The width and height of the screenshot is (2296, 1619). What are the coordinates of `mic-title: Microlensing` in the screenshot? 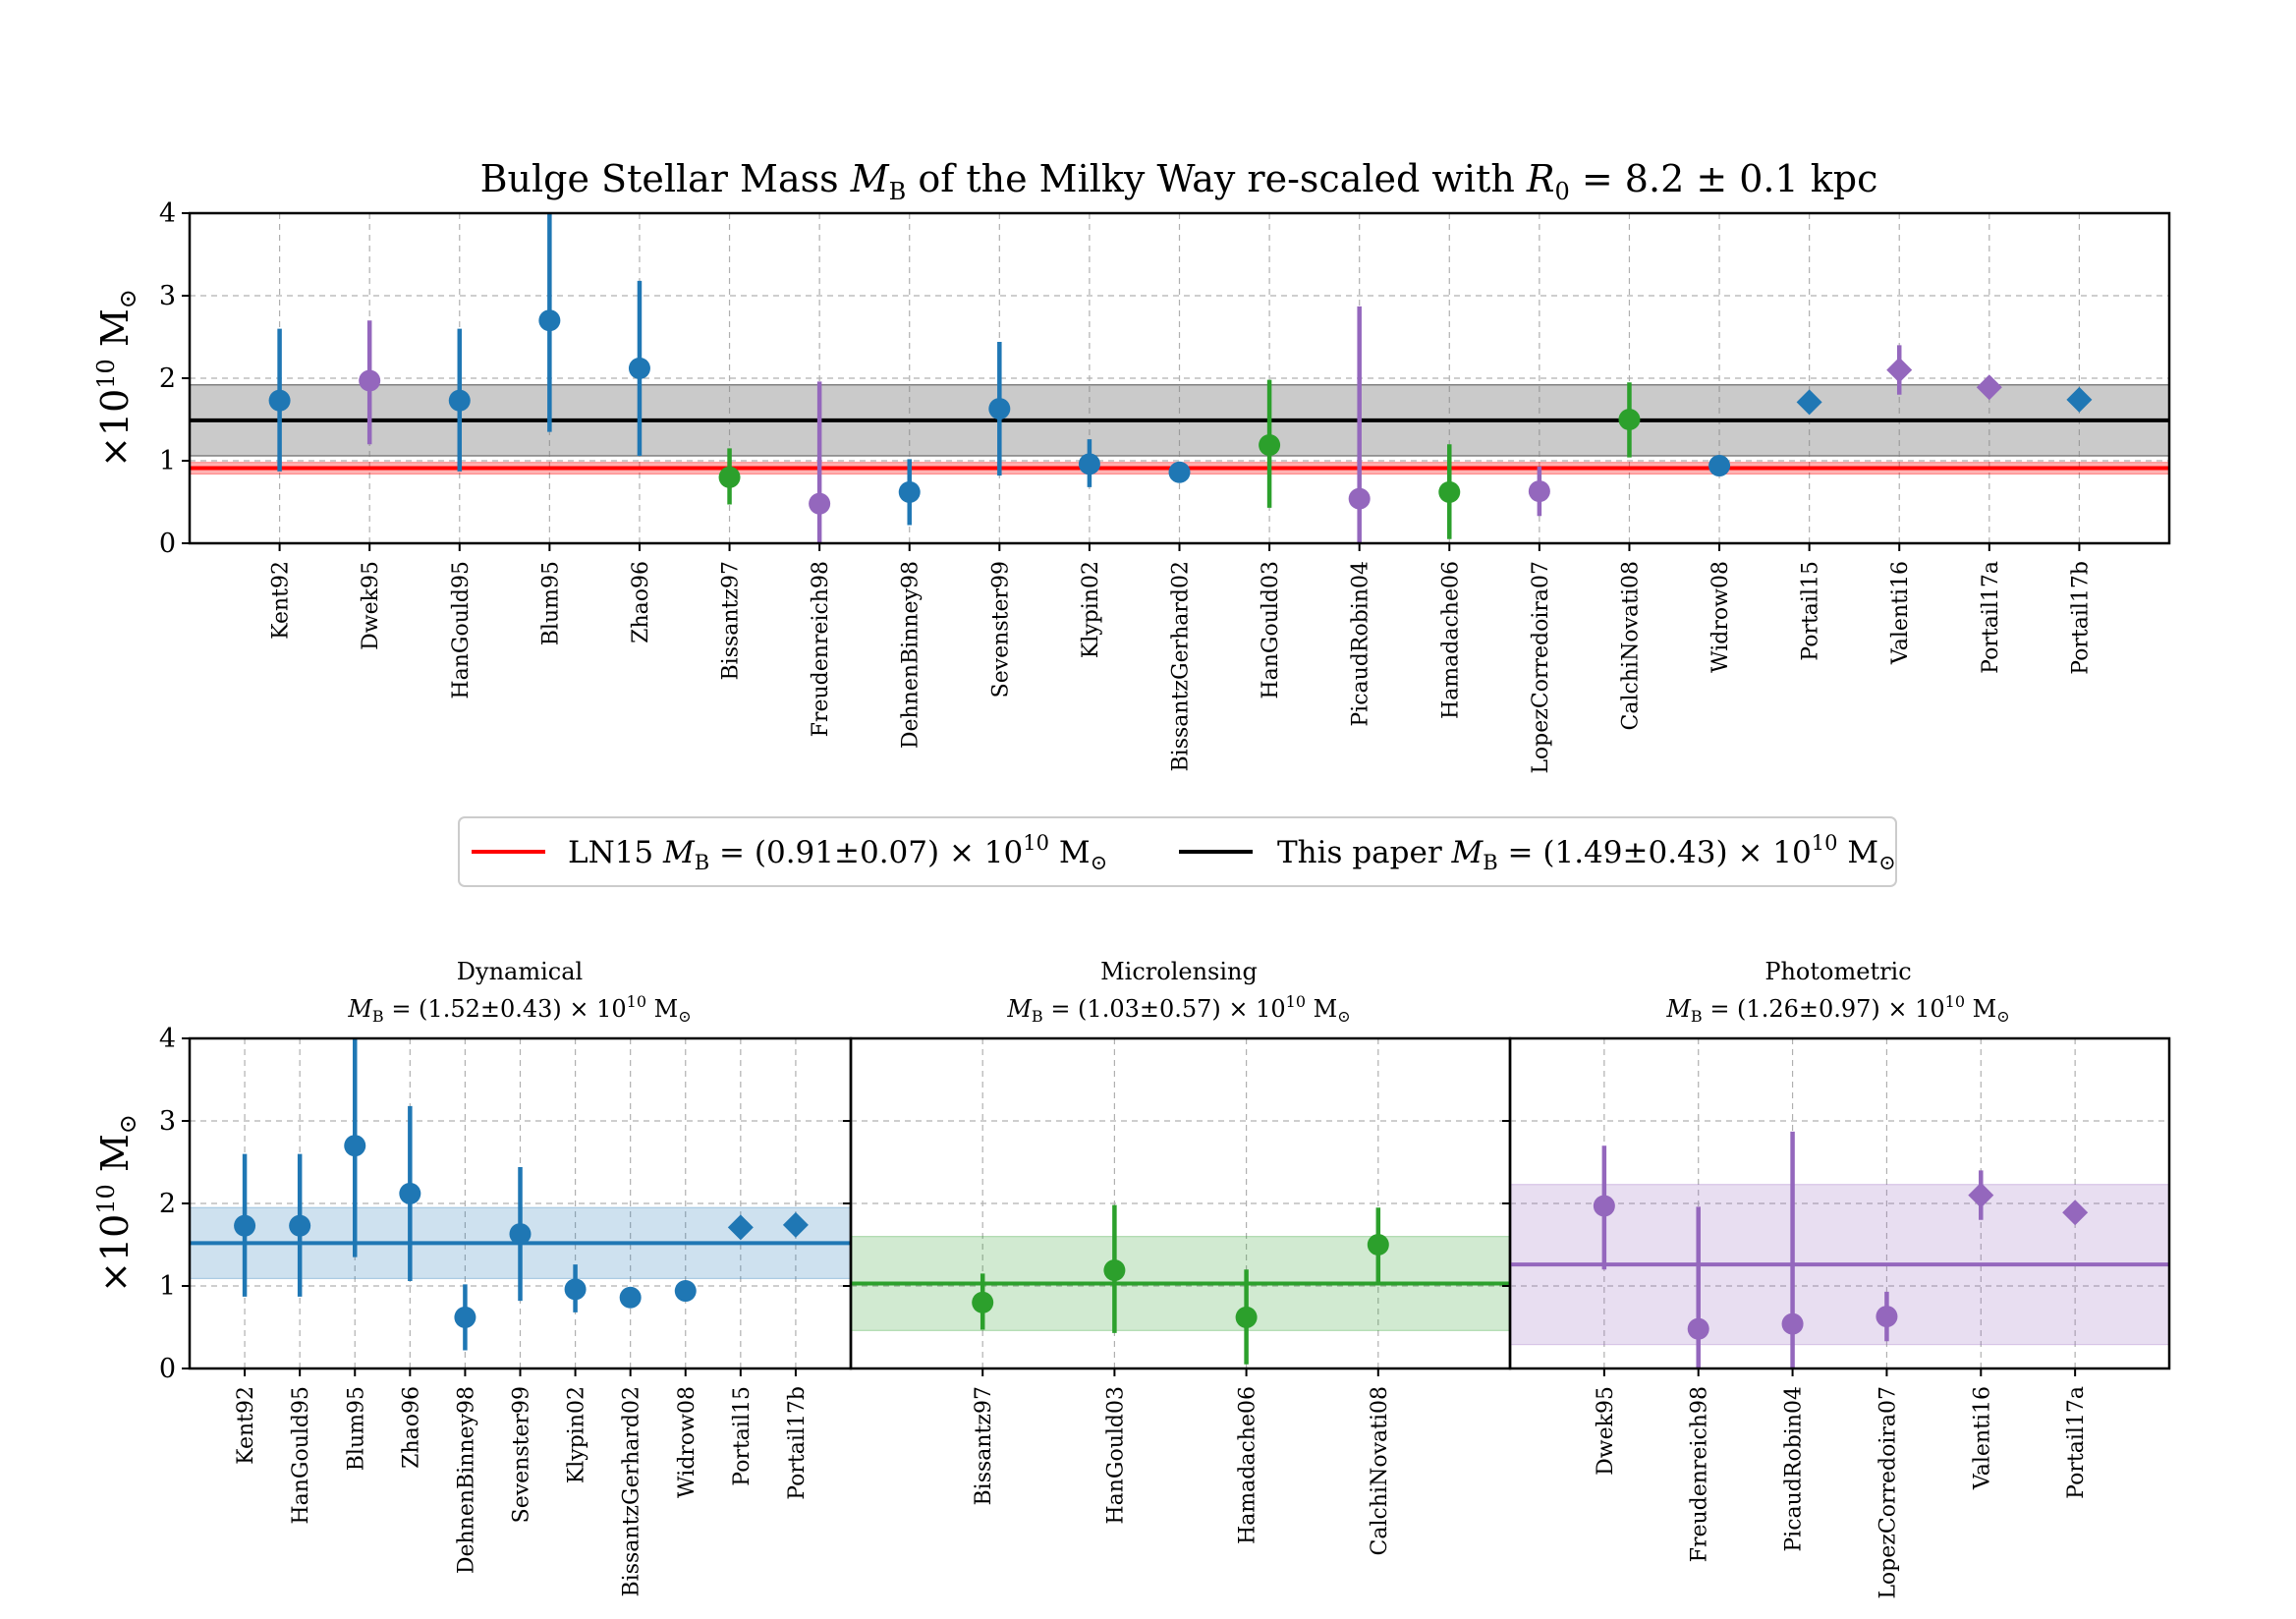 It's located at (1179, 971).